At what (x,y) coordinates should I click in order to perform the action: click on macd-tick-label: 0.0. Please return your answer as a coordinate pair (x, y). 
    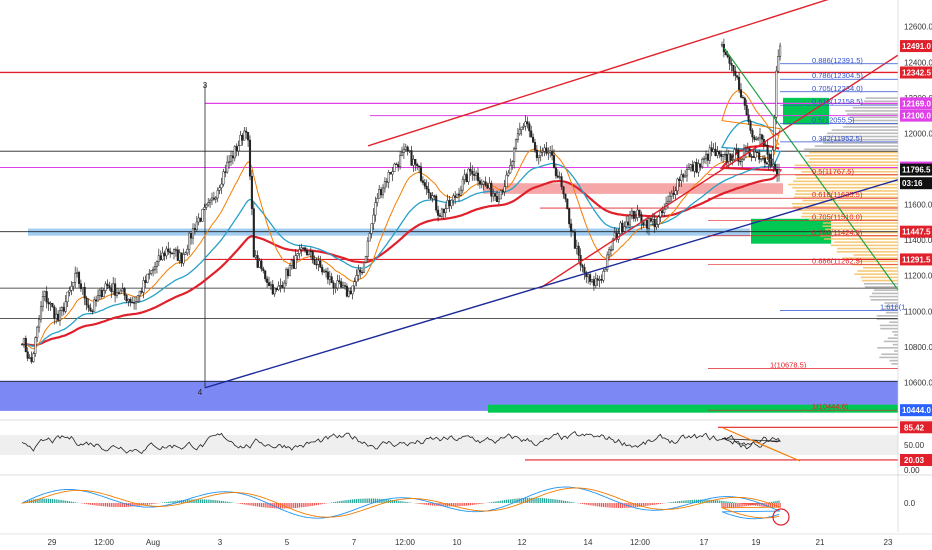
    Looking at the image, I should click on (910, 503).